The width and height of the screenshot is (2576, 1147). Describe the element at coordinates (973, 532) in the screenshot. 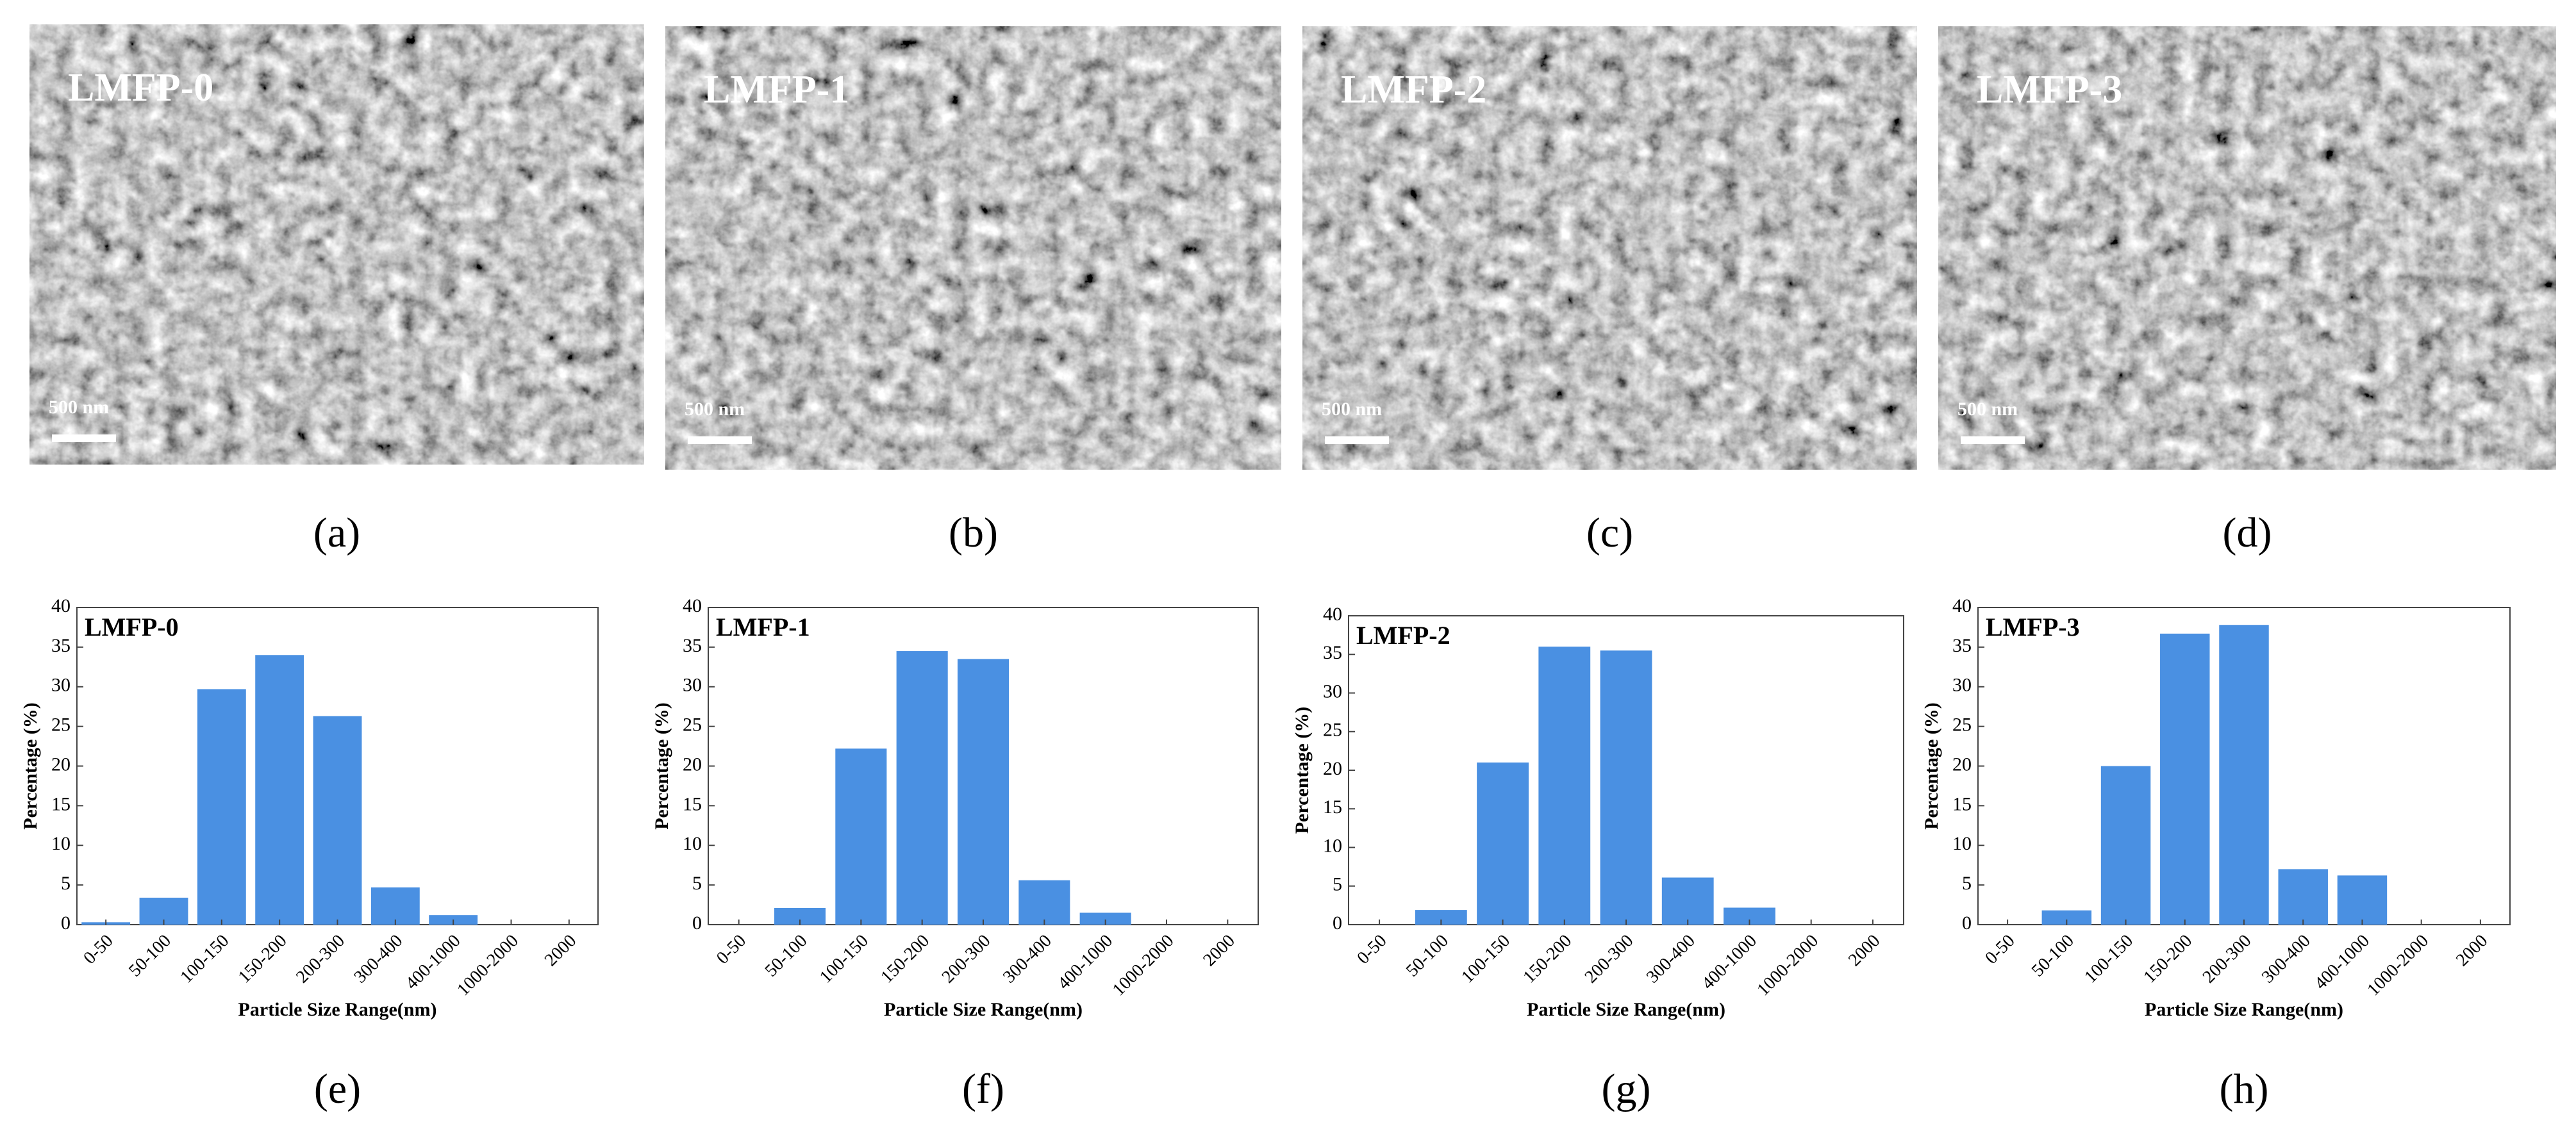

I see `caption: (b)` at that location.